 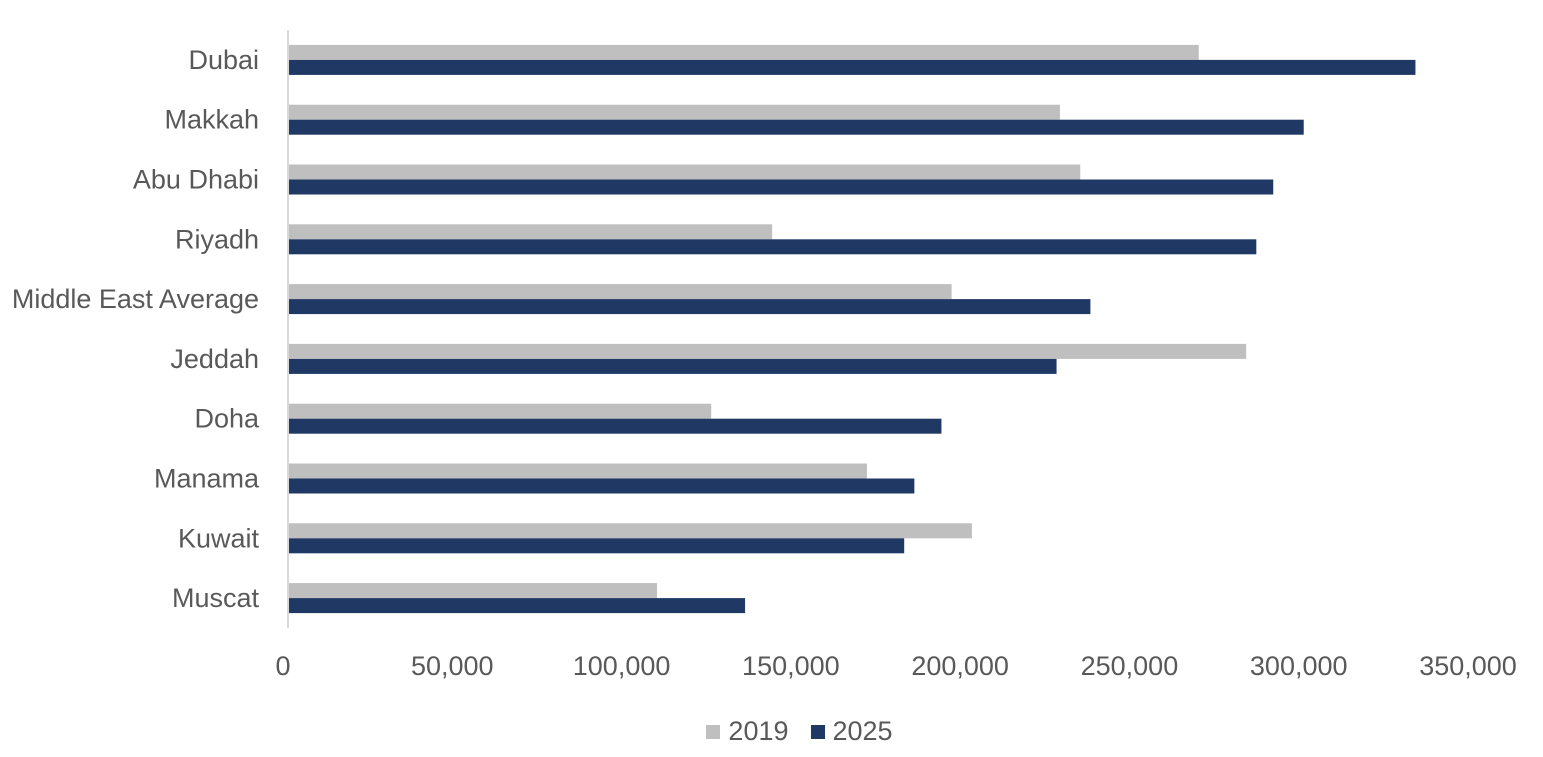 What do you see at coordinates (630, 531) in the screenshot?
I see `bar-kuwait-2019` at bounding box center [630, 531].